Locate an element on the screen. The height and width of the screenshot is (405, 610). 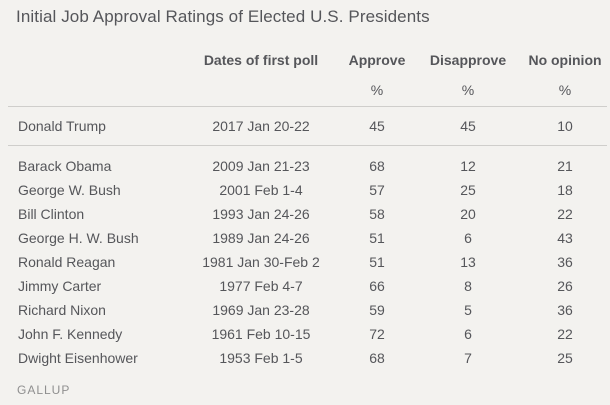
header-no-opinion: No opinion is located at coordinates (565, 60).